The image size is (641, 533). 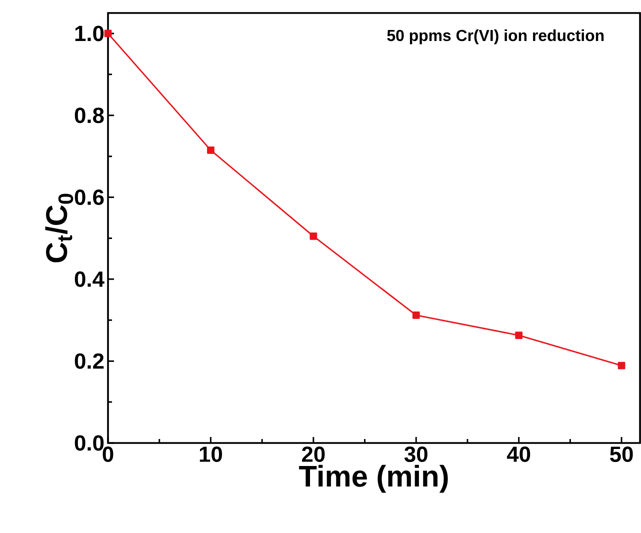 What do you see at coordinates (621, 454) in the screenshot?
I see `x-tick-label: 50` at bounding box center [621, 454].